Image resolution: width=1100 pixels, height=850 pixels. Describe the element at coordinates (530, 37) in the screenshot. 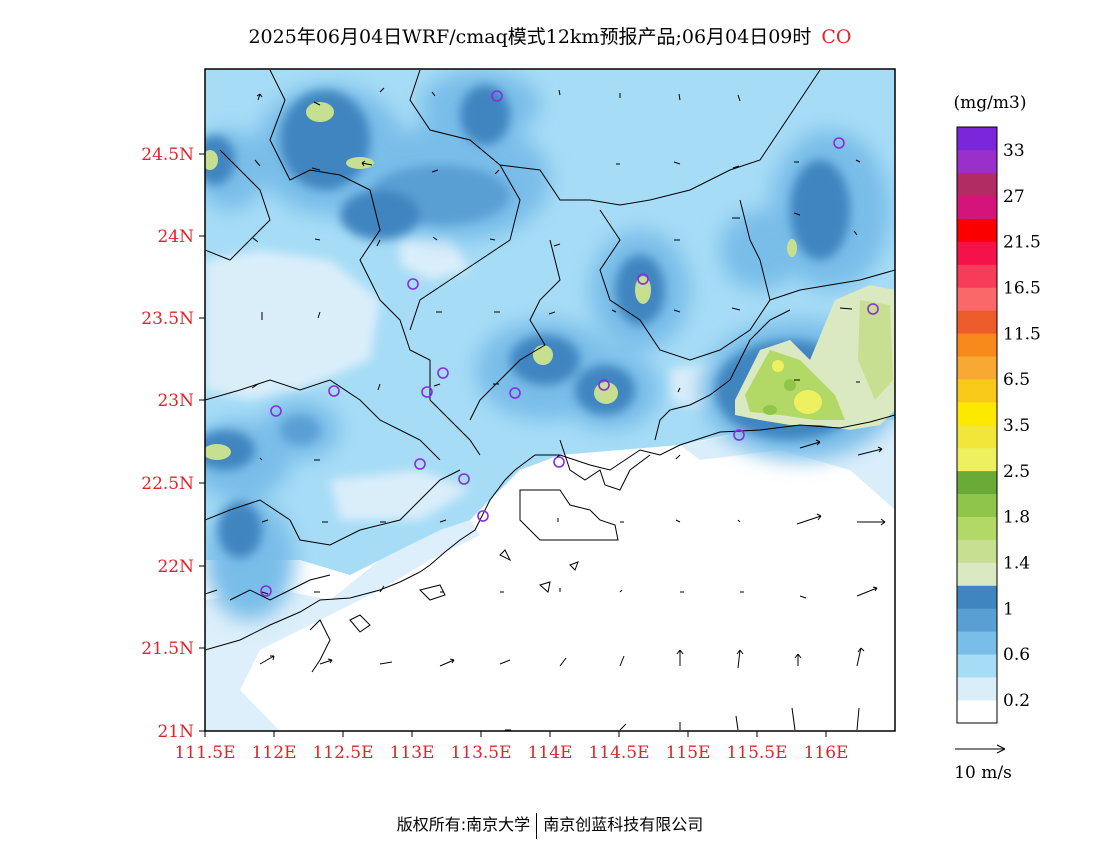

I see `title-text: 2025年06月04日WRF/cmaq模式12km预报产品;06月04日09时` at that location.